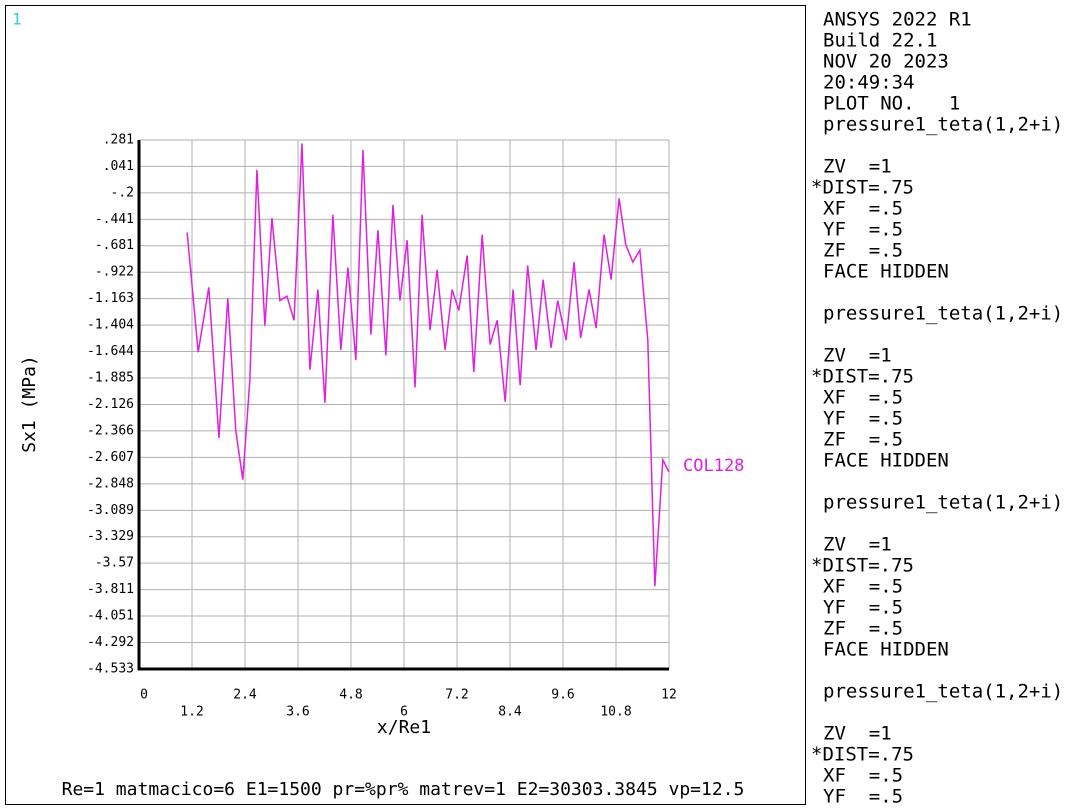 The height and width of the screenshot is (810, 1077). I want to click on y-tick-label: -3.329, so click(110, 536).